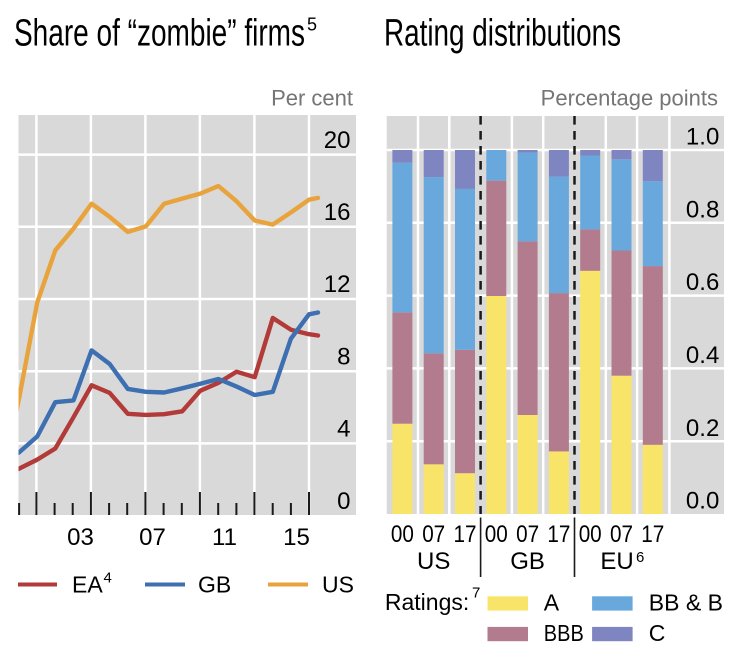 The height and width of the screenshot is (665, 750). I want to click on svg-text: 8, so click(343, 356).